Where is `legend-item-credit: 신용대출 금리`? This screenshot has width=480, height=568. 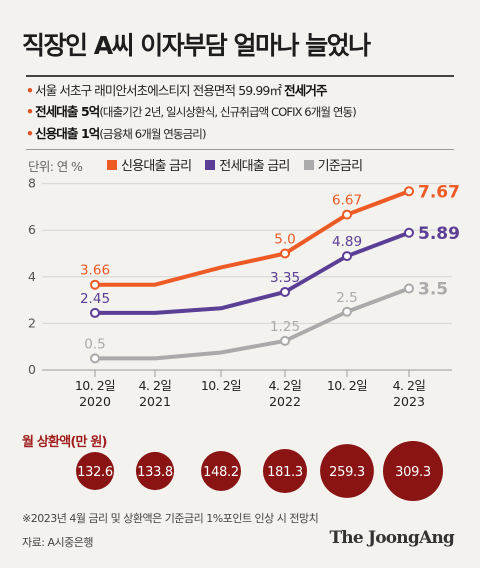
legend-item-credit: 신용대출 금리 is located at coordinates (149, 164).